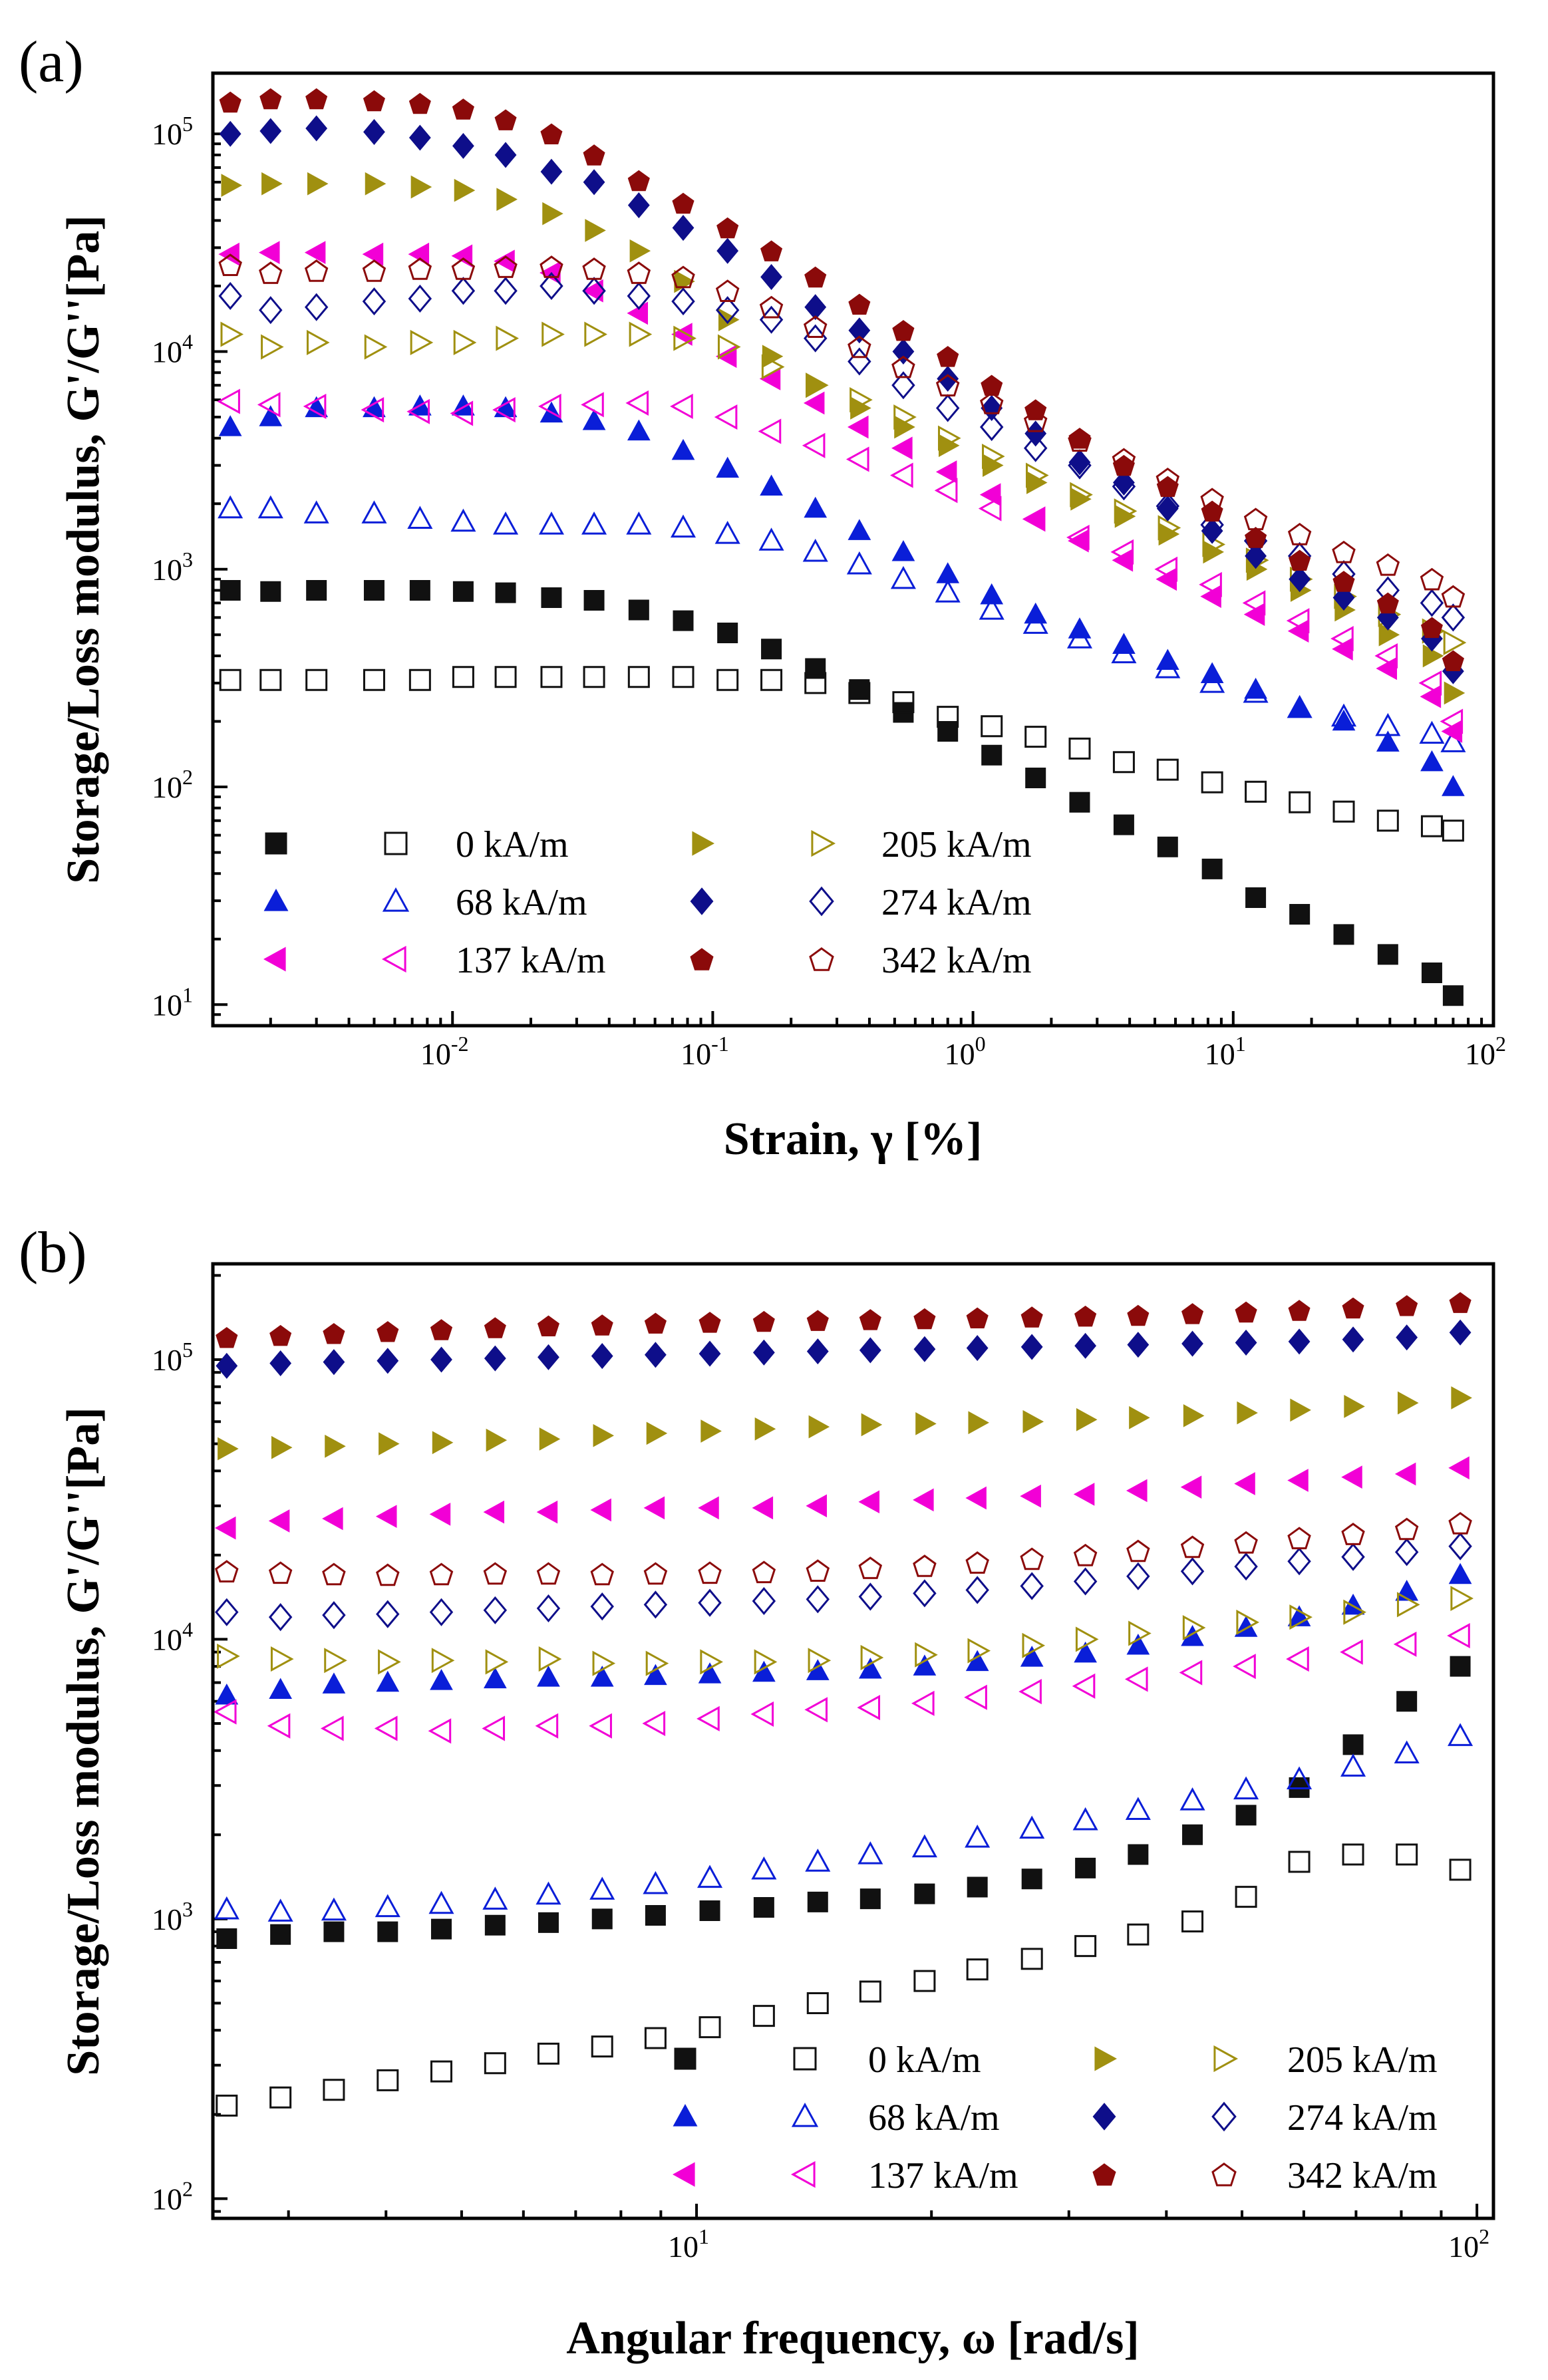 The width and height of the screenshot is (1548, 2380). Describe the element at coordinates (843, 1980) in the screenshot. I see `series-0-ka-m-g-` at that location.